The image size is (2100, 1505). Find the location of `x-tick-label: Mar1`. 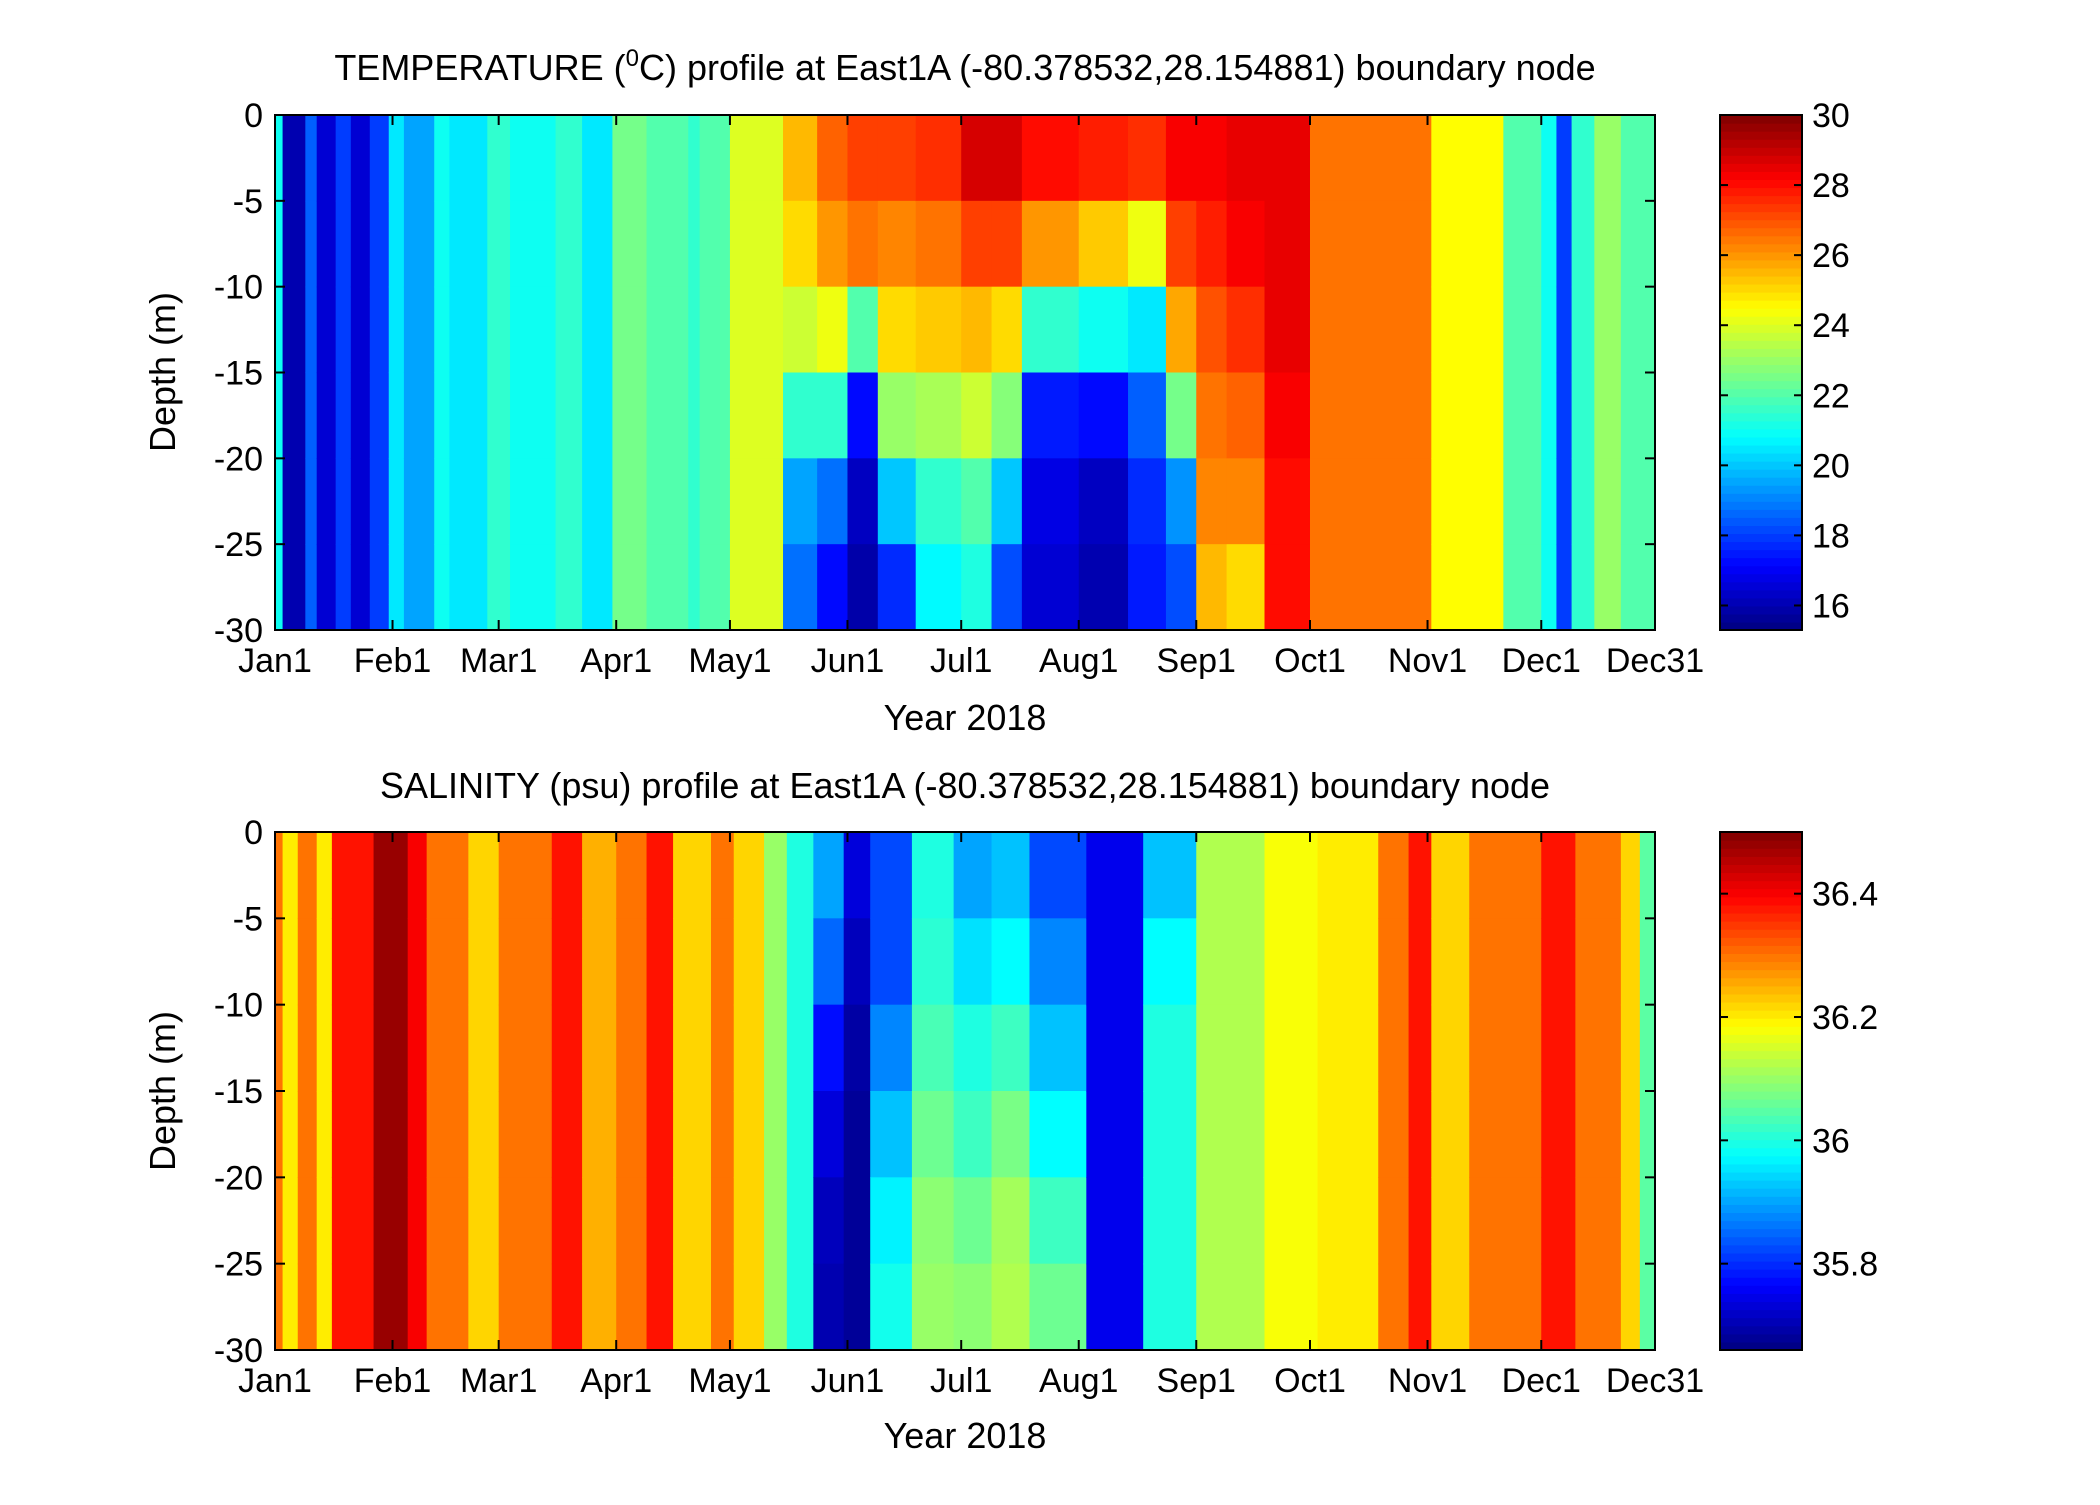

x-tick-label: Mar1 is located at coordinates (498, 1381).